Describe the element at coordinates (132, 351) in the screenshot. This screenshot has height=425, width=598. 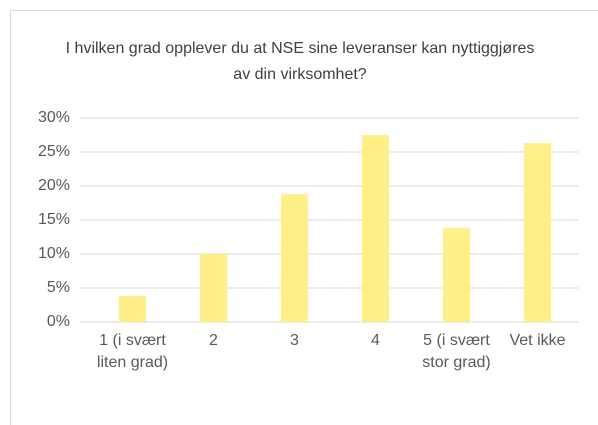
I see `x-tick-label: 1 (i svært liten grad)` at that location.